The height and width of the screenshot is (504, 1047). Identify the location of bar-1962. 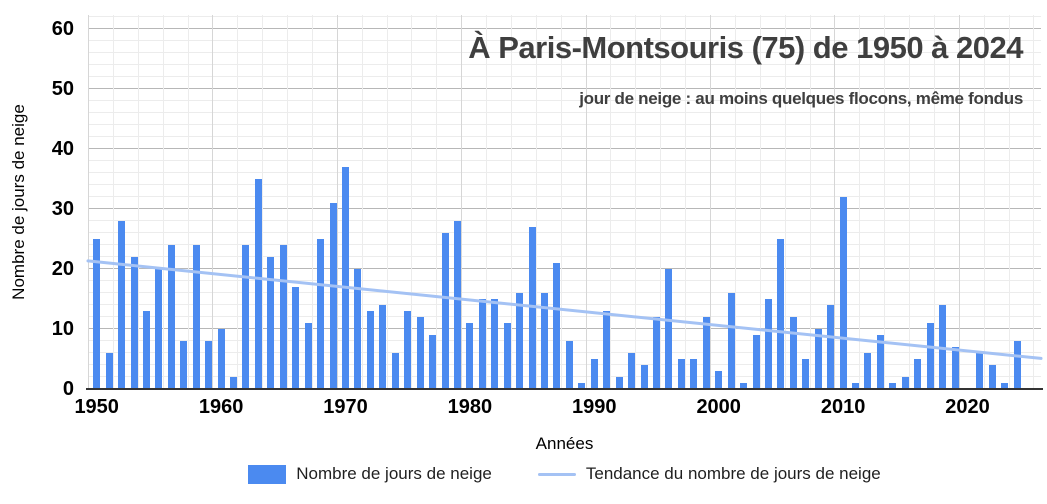
(246, 317).